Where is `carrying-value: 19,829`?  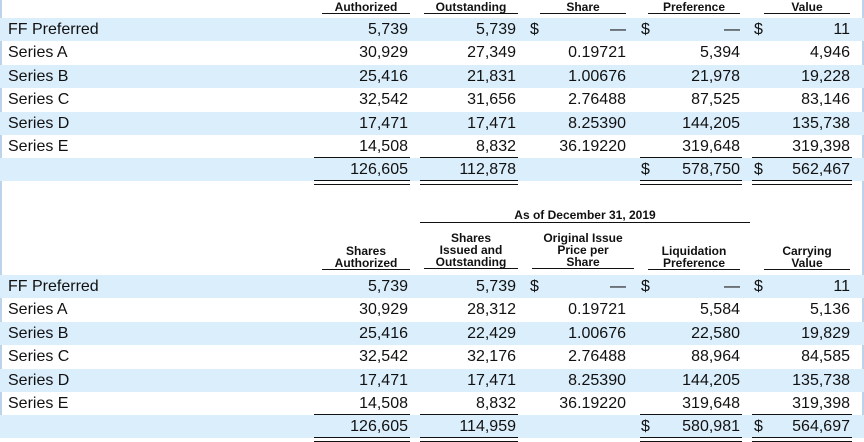 carrying-value: 19,829 is located at coordinates (825, 333).